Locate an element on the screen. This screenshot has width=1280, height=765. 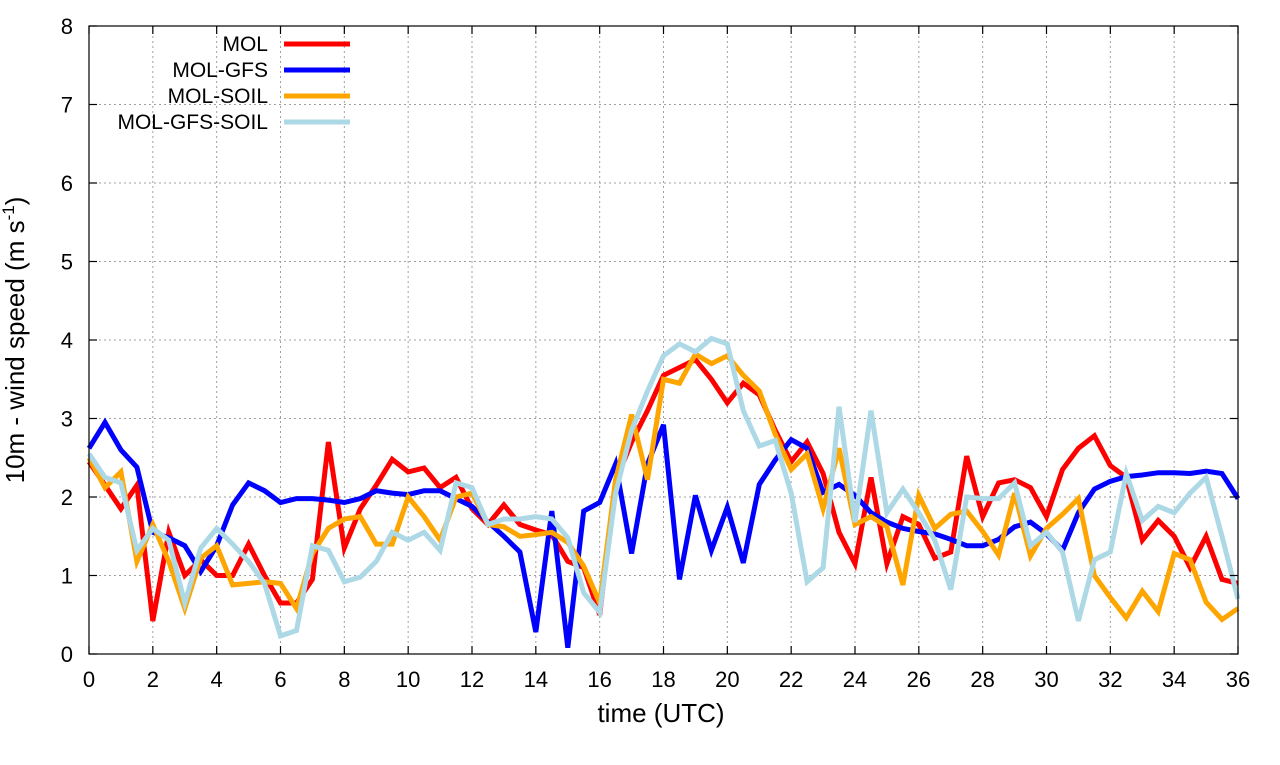
x-tick-label: 4 is located at coordinates (217, 679).